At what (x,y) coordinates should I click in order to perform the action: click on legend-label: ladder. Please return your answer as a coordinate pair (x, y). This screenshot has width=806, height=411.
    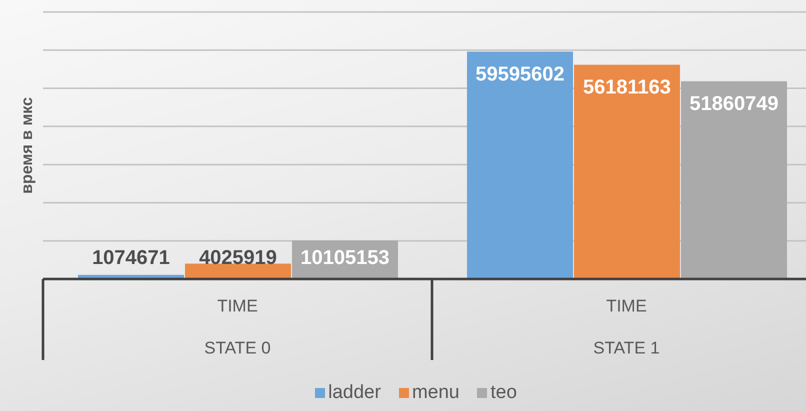
    Looking at the image, I should click on (354, 393).